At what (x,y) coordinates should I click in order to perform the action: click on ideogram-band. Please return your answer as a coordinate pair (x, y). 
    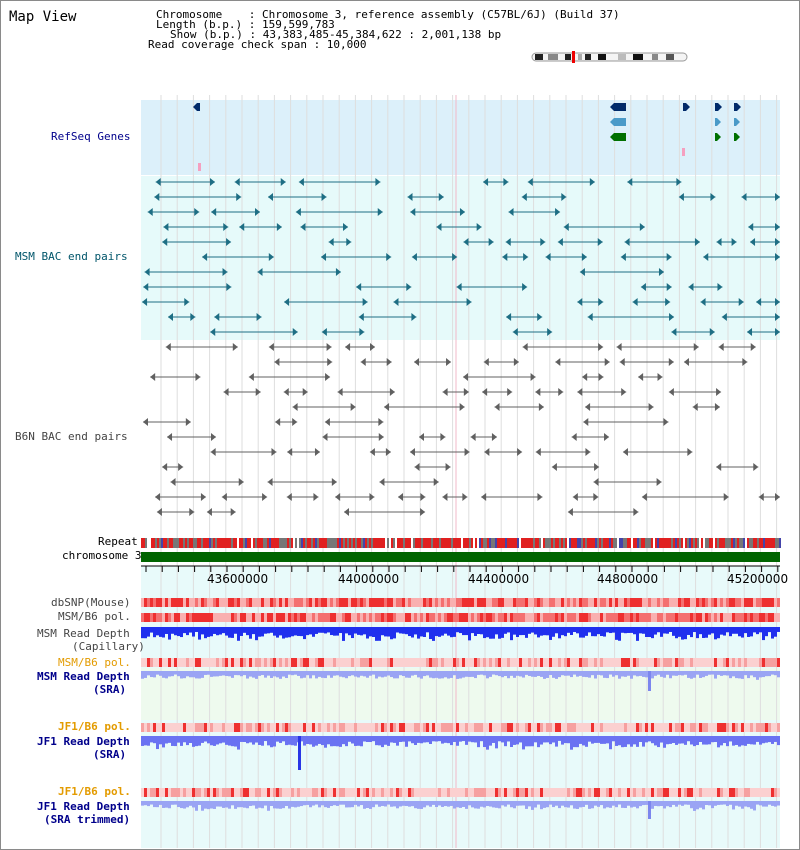
    Looking at the image, I should click on (670, 57).